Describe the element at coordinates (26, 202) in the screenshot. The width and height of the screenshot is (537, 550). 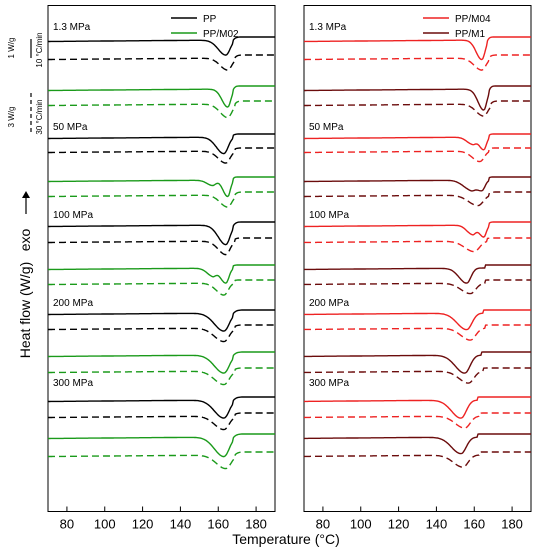
I see `exo-arrow` at that location.